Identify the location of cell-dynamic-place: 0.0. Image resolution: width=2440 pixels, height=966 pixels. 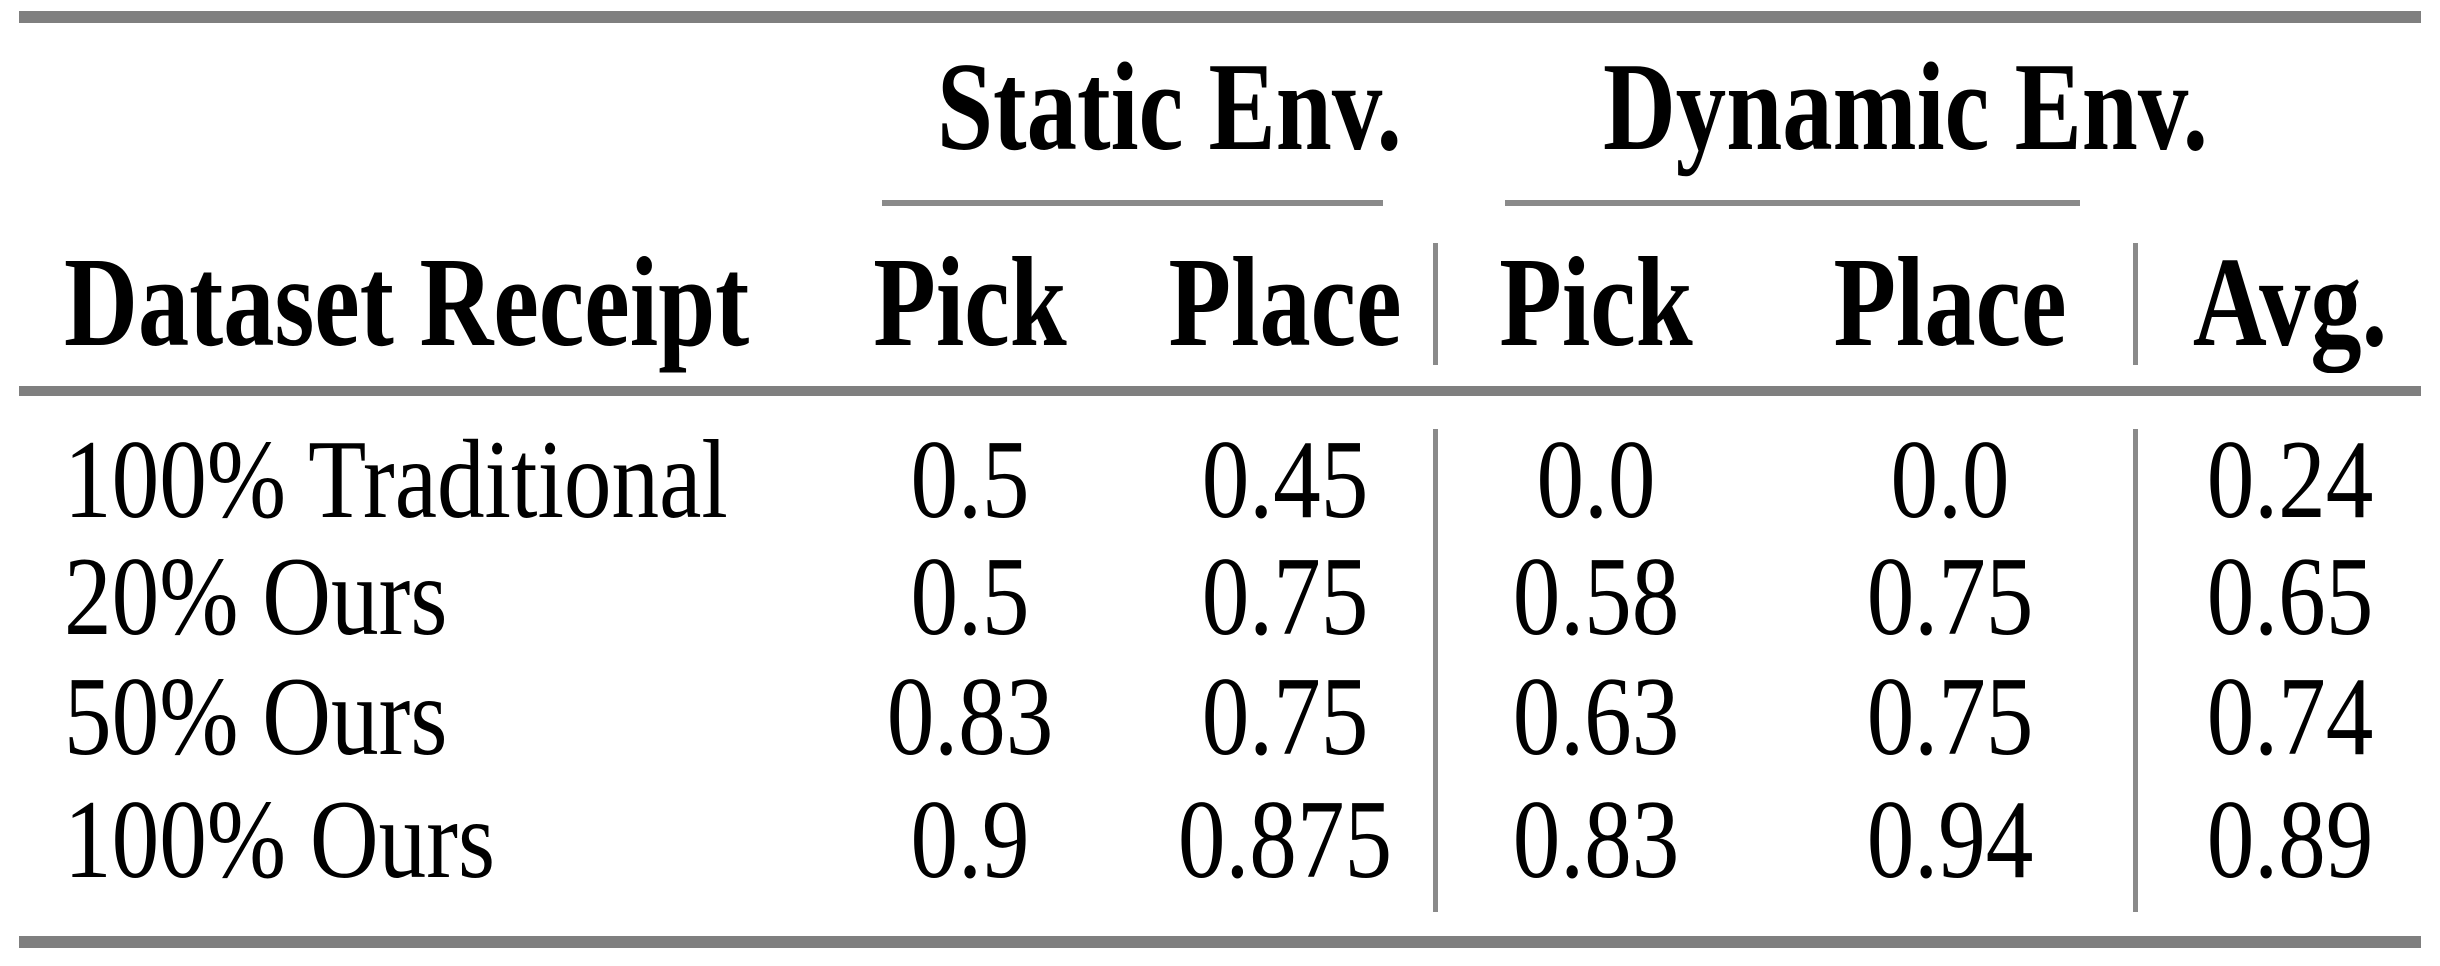
(1950, 480).